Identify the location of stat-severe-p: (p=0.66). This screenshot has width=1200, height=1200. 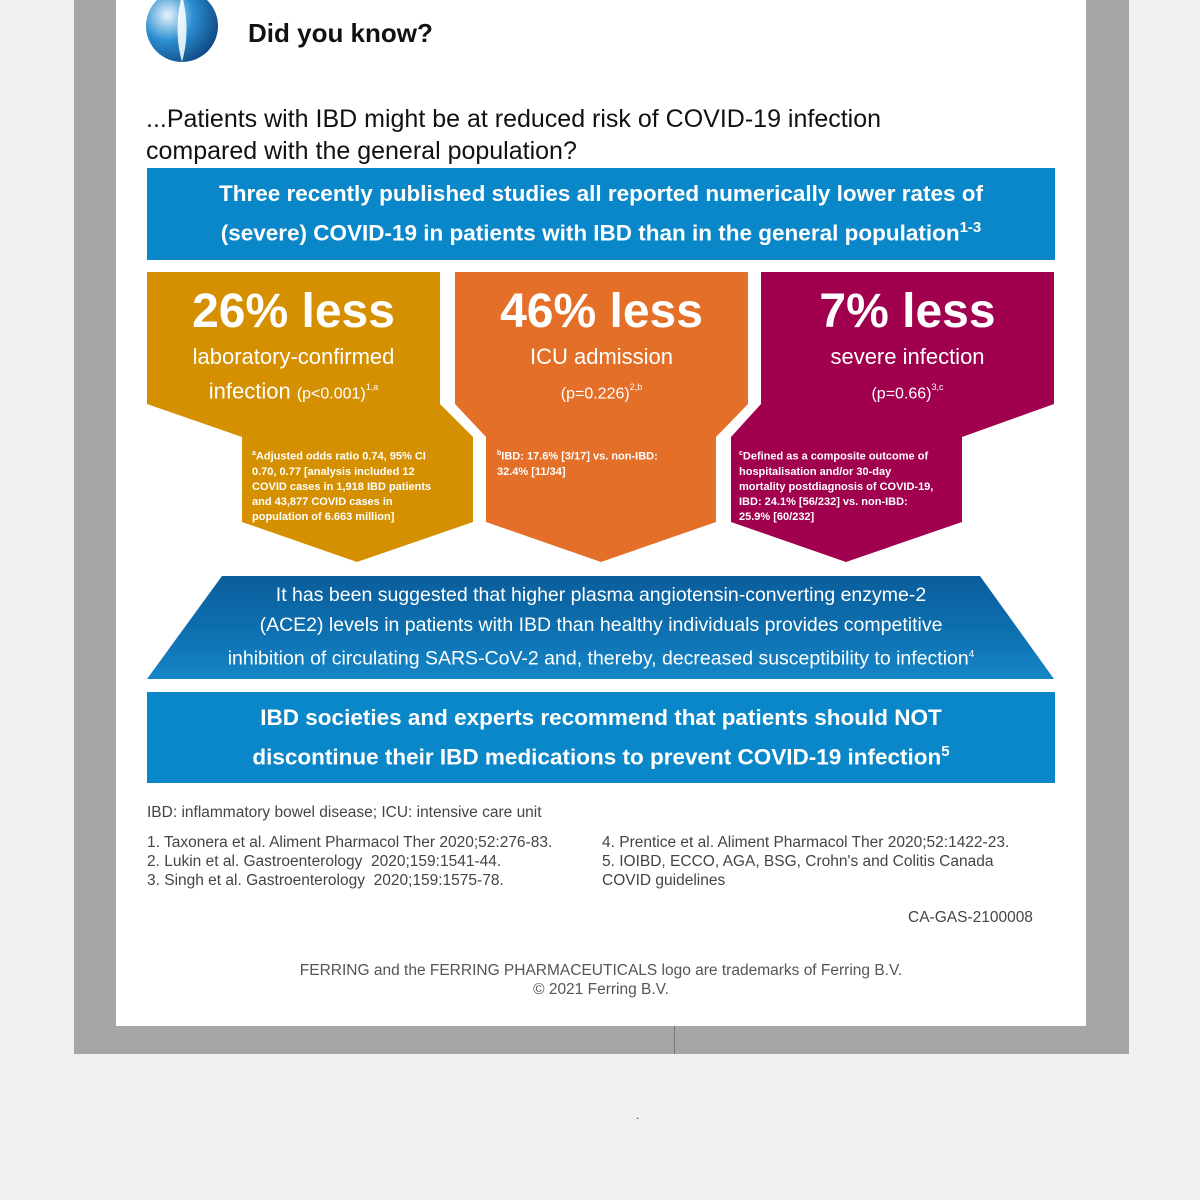
(901, 394).